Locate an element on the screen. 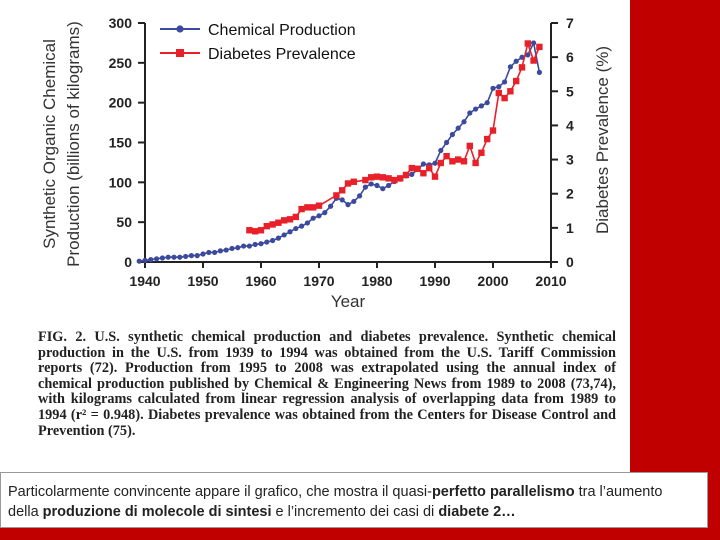 This screenshot has width=720, height=540. x-tick-label: 1940 is located at coordinates (144, 281).